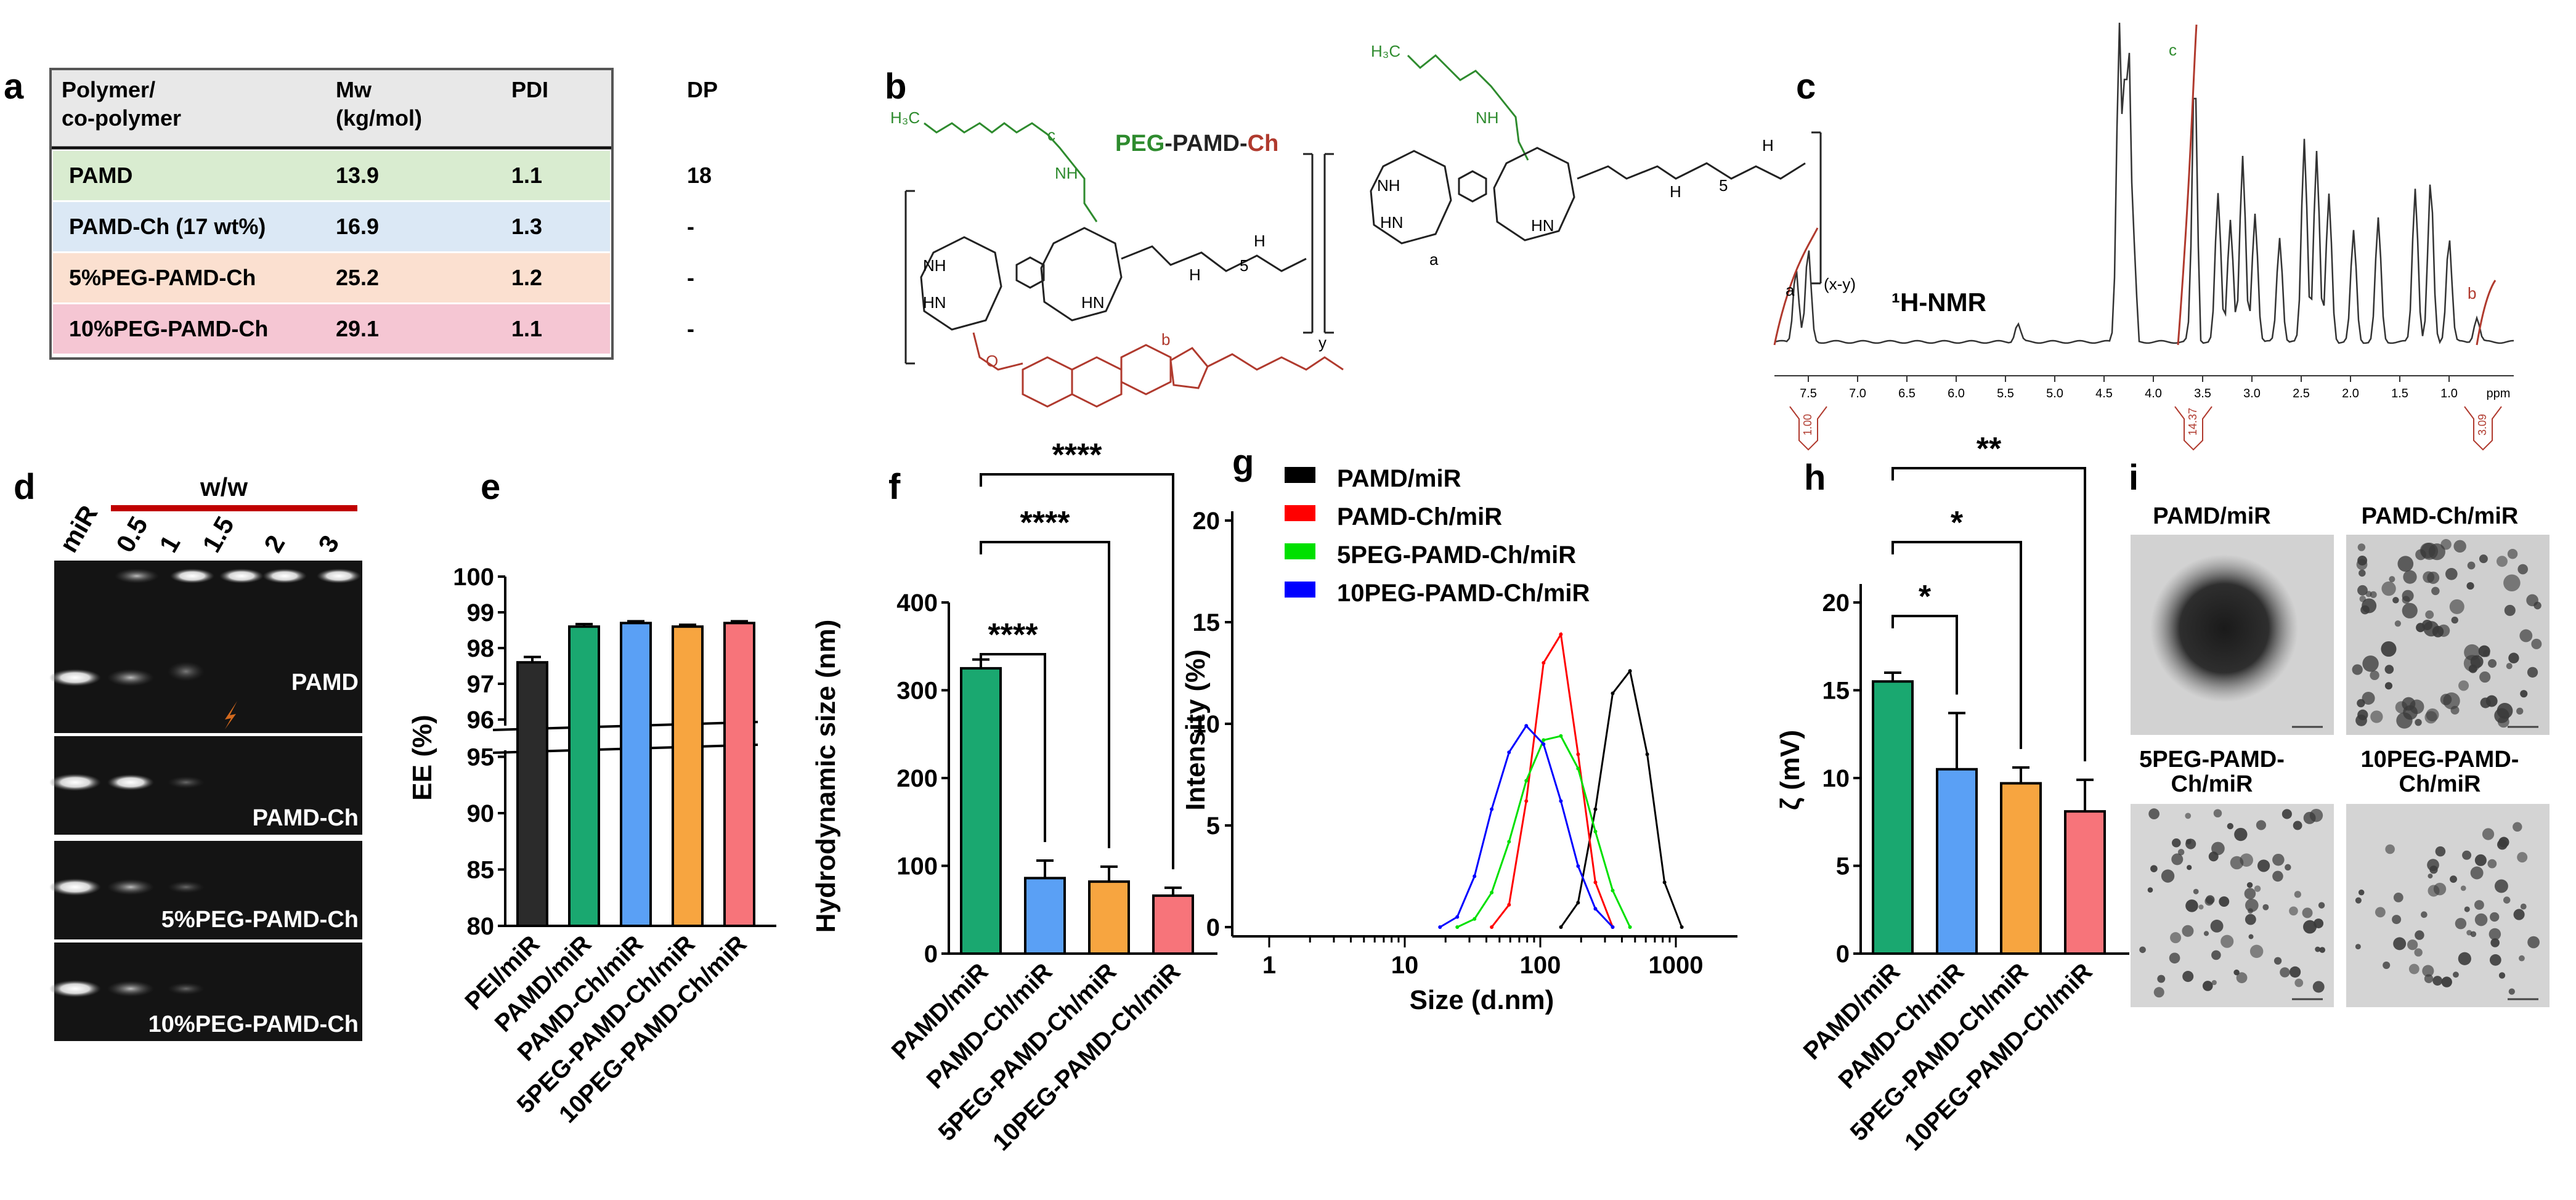  What do you see at coordinates (526, 175) in the screenshot?
I see `table-cell: 1.1` at bounding box center [526, 175].